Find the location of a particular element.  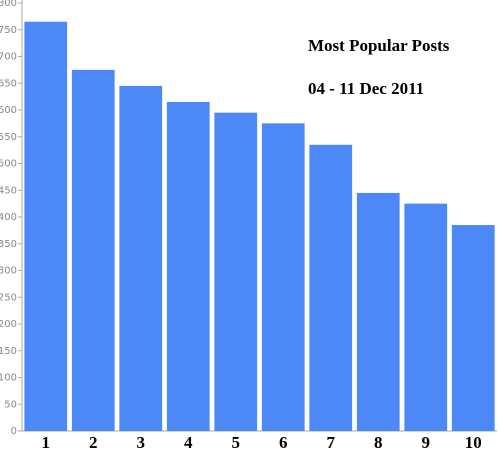

y-tick-label: 400 is located at coordinates (8, 217).